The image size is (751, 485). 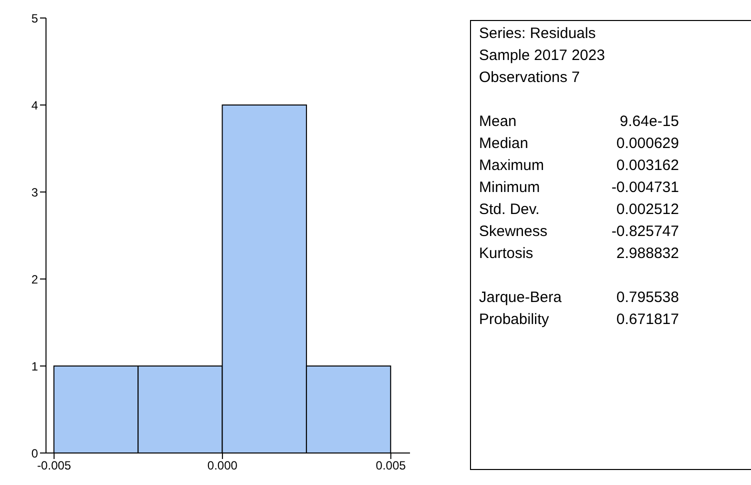 I want to click on category-label: Probability, so click(x=514, y=320).